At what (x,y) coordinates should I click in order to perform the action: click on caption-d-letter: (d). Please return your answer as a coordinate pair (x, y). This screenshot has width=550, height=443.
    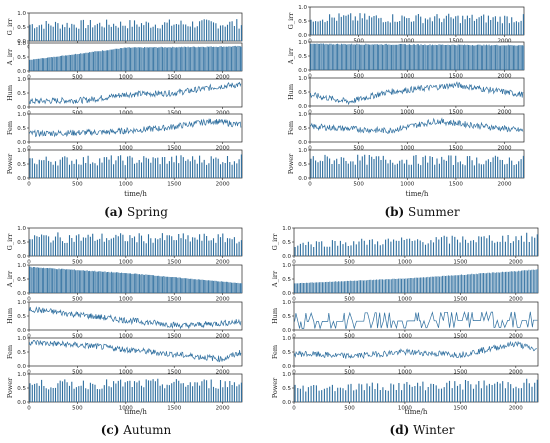
    Looking at the image, I should click on (399, 430).